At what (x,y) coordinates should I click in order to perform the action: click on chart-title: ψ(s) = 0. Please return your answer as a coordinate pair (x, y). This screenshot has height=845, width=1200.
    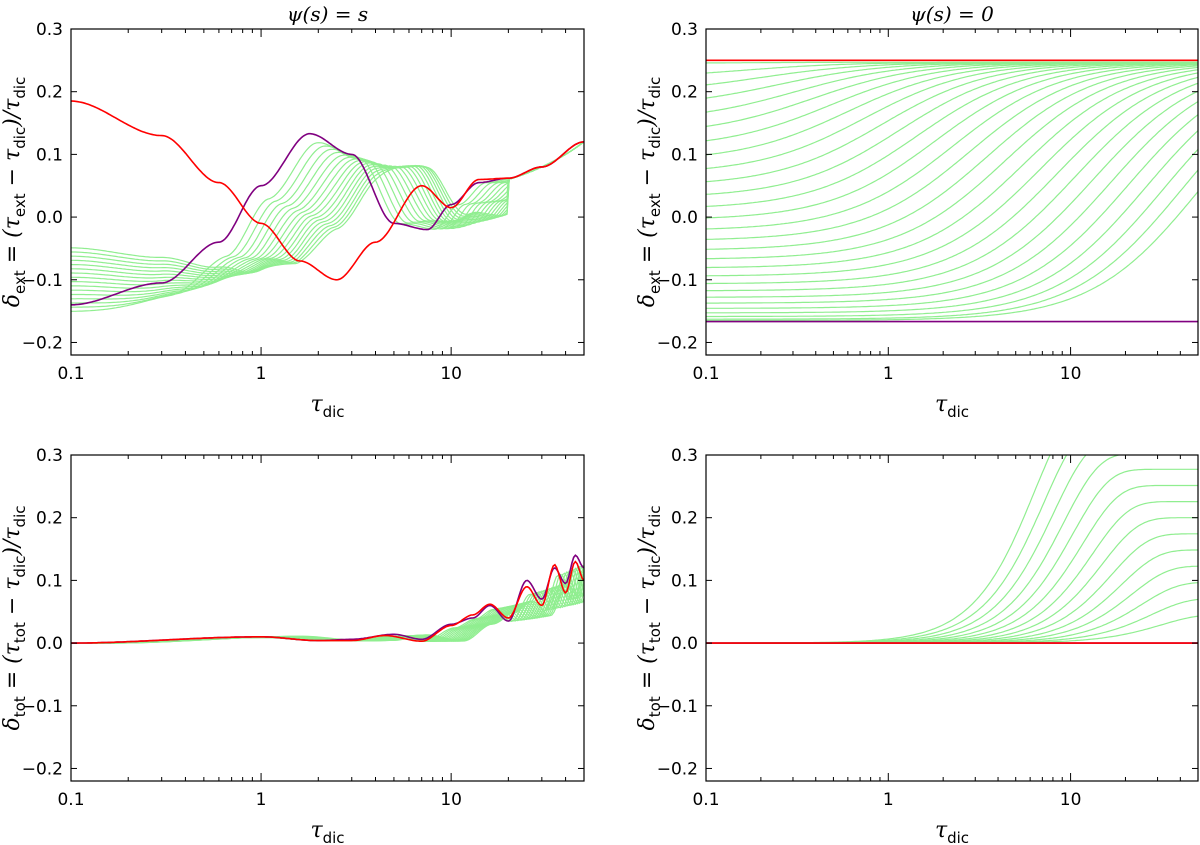
    Looking at the image, I should click on (952, 14).